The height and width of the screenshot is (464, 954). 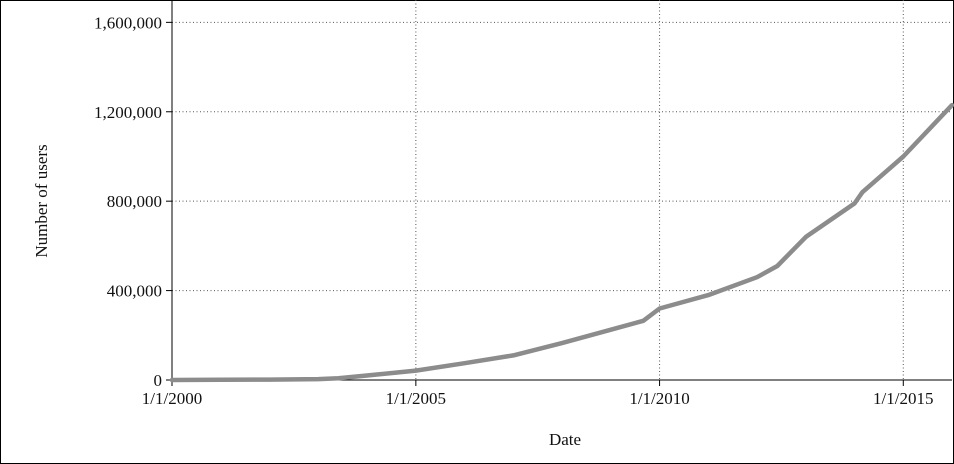 I want to click on y-tick-label: 0, so click(x=158, y=380).